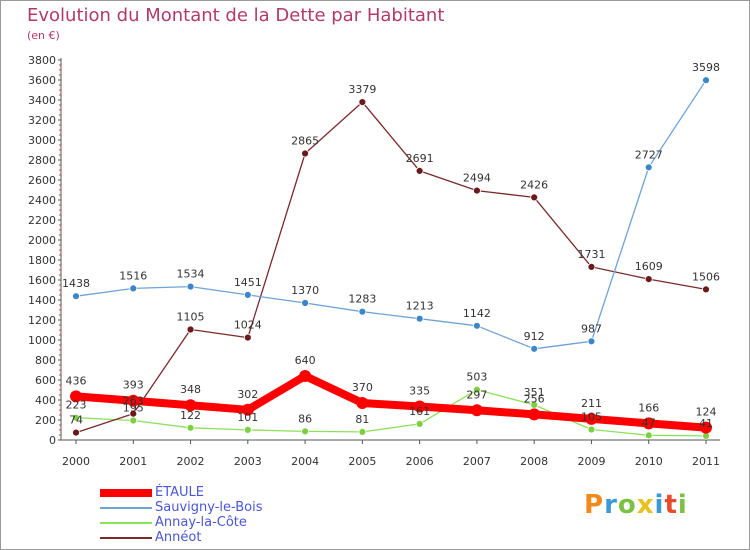  I want to click on data-label: 166, so click(648, 407).